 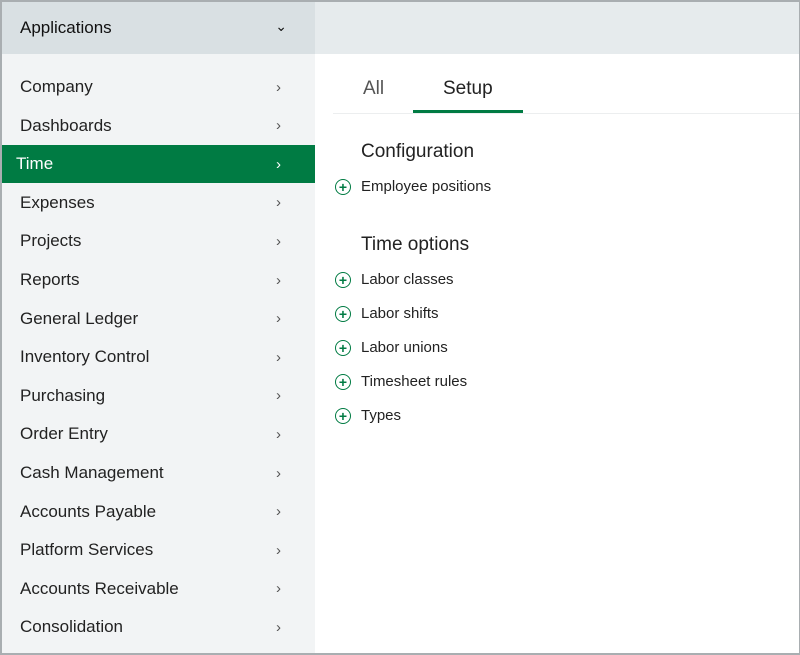 What do you see at coordinates (72, 627) in the screenshot?
I see `sidebar-item-label: Consolidation` at bounding box center [72, 627].